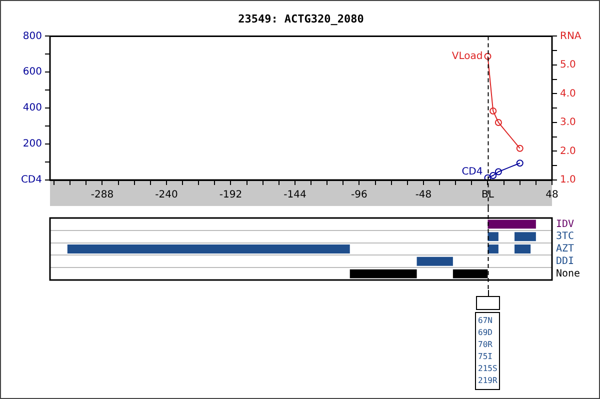 This screenshot has width=600, height=399. I want to click on y-tick-label: None, so click(568, 274).